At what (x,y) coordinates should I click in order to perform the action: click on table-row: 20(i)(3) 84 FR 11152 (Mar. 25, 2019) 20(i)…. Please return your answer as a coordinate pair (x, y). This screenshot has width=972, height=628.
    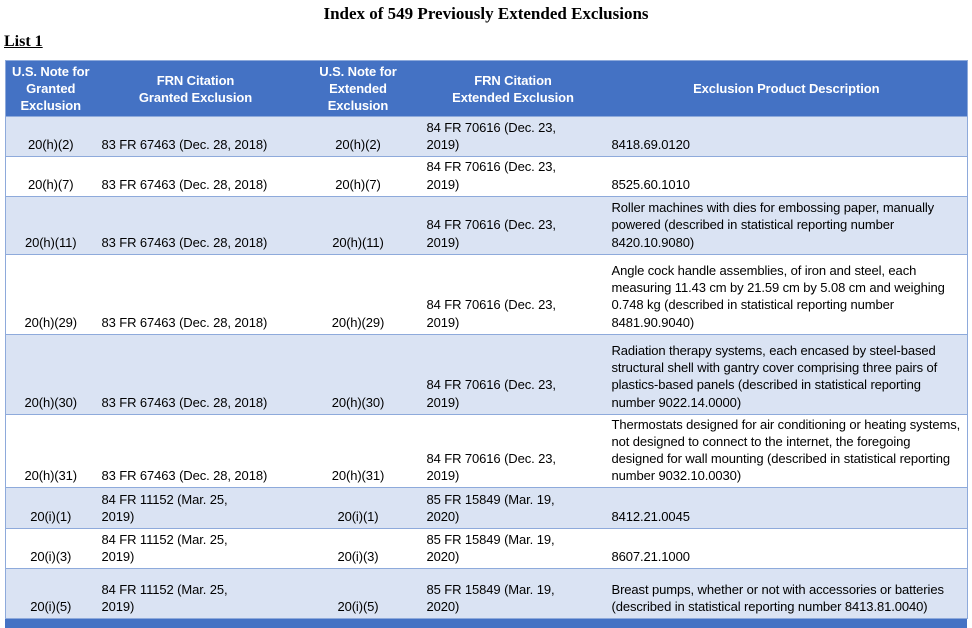
    Looking at the image, I should click on (486, 548).